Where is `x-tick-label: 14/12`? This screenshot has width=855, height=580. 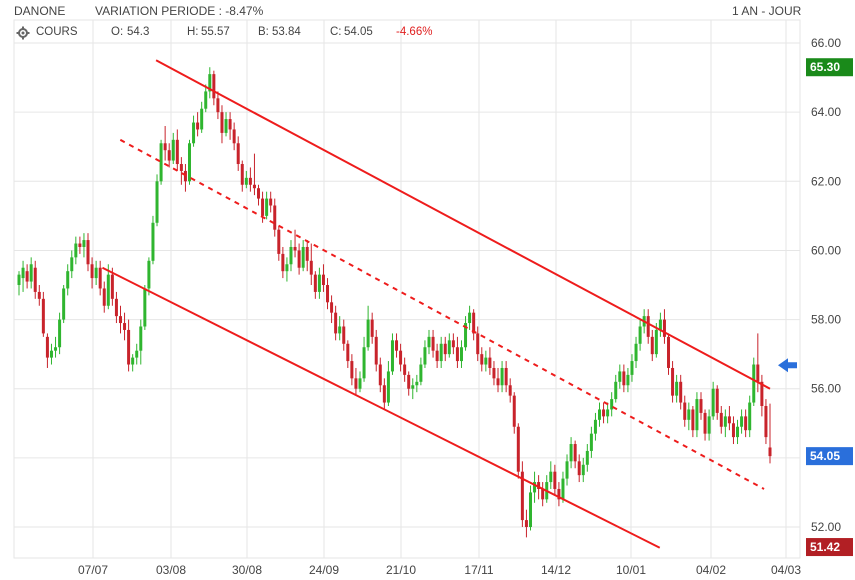
x-tick-label: 14/12 is located at coordinates (556, 570).